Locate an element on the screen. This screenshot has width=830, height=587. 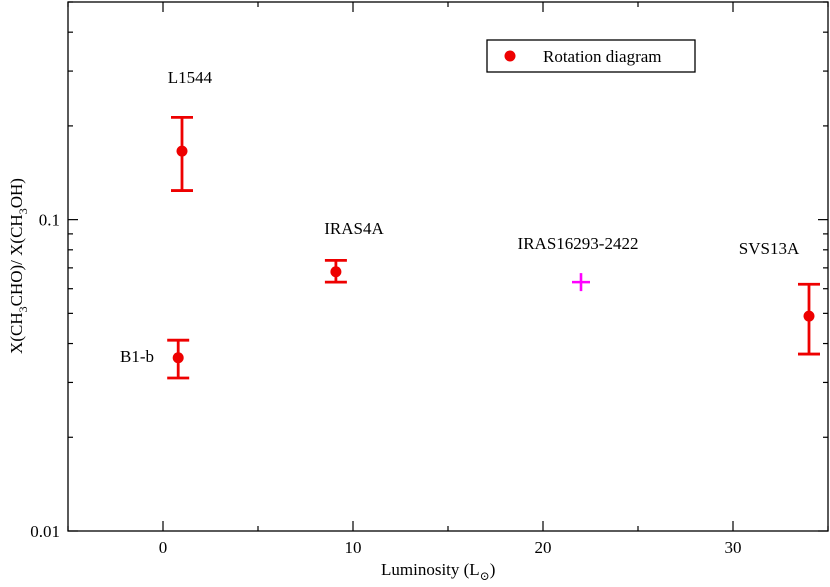
x-tick-label: 0 is located at coordinates (163, 547).